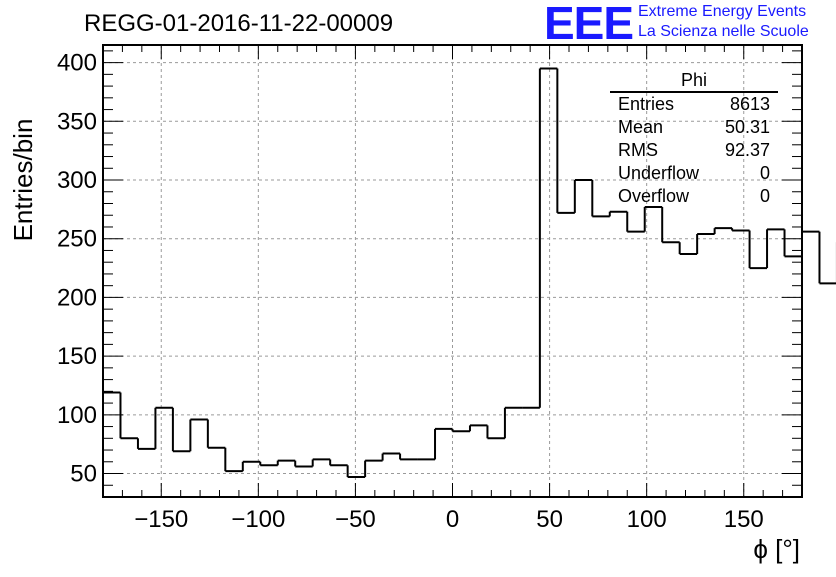  What do you see at coordinates (747, 127) in the screenshot?
I see `stats-value: 50.31` at bounding box center [747, 127].